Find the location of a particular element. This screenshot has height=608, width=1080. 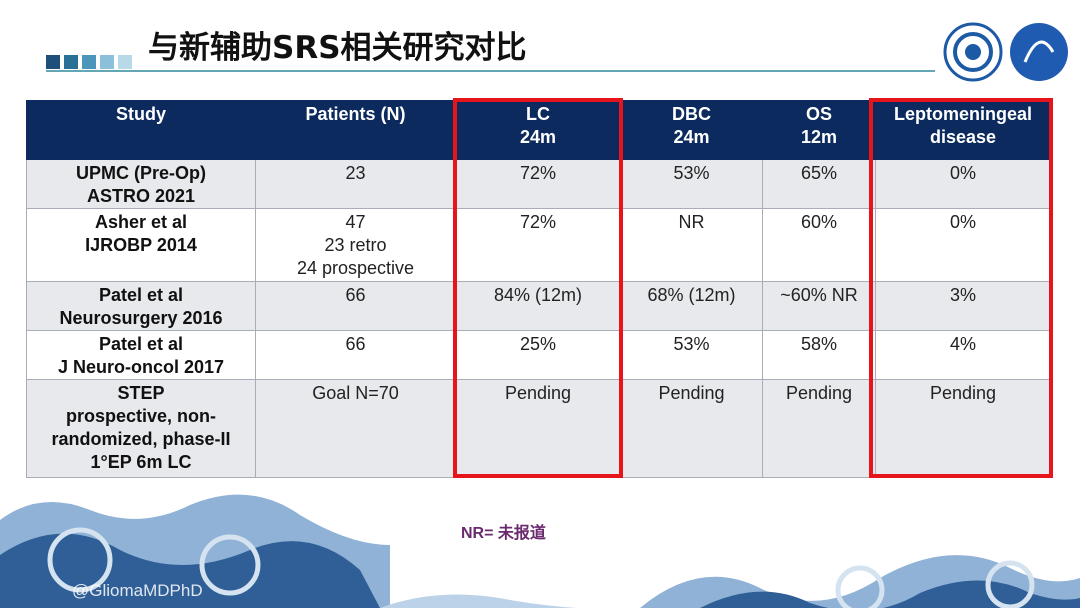

table-cell: NR is located at coordinates (691, 245).